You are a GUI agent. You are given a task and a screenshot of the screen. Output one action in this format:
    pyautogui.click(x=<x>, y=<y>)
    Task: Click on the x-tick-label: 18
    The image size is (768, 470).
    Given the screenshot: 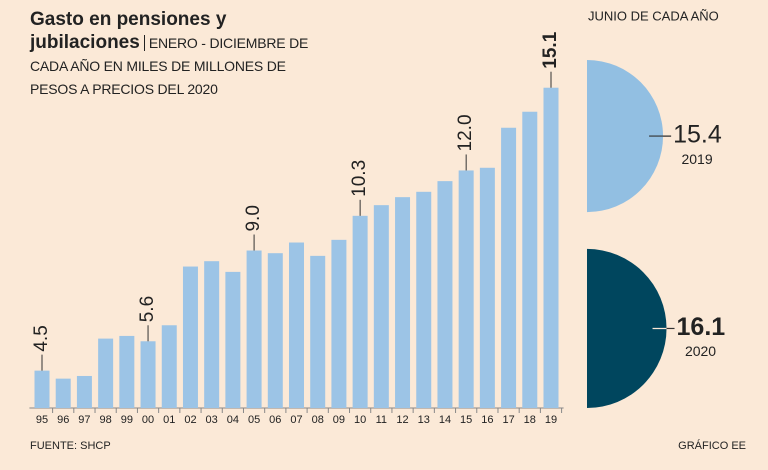 What is the action you would take?
    pyautogui.click(x=530, y=420)
    